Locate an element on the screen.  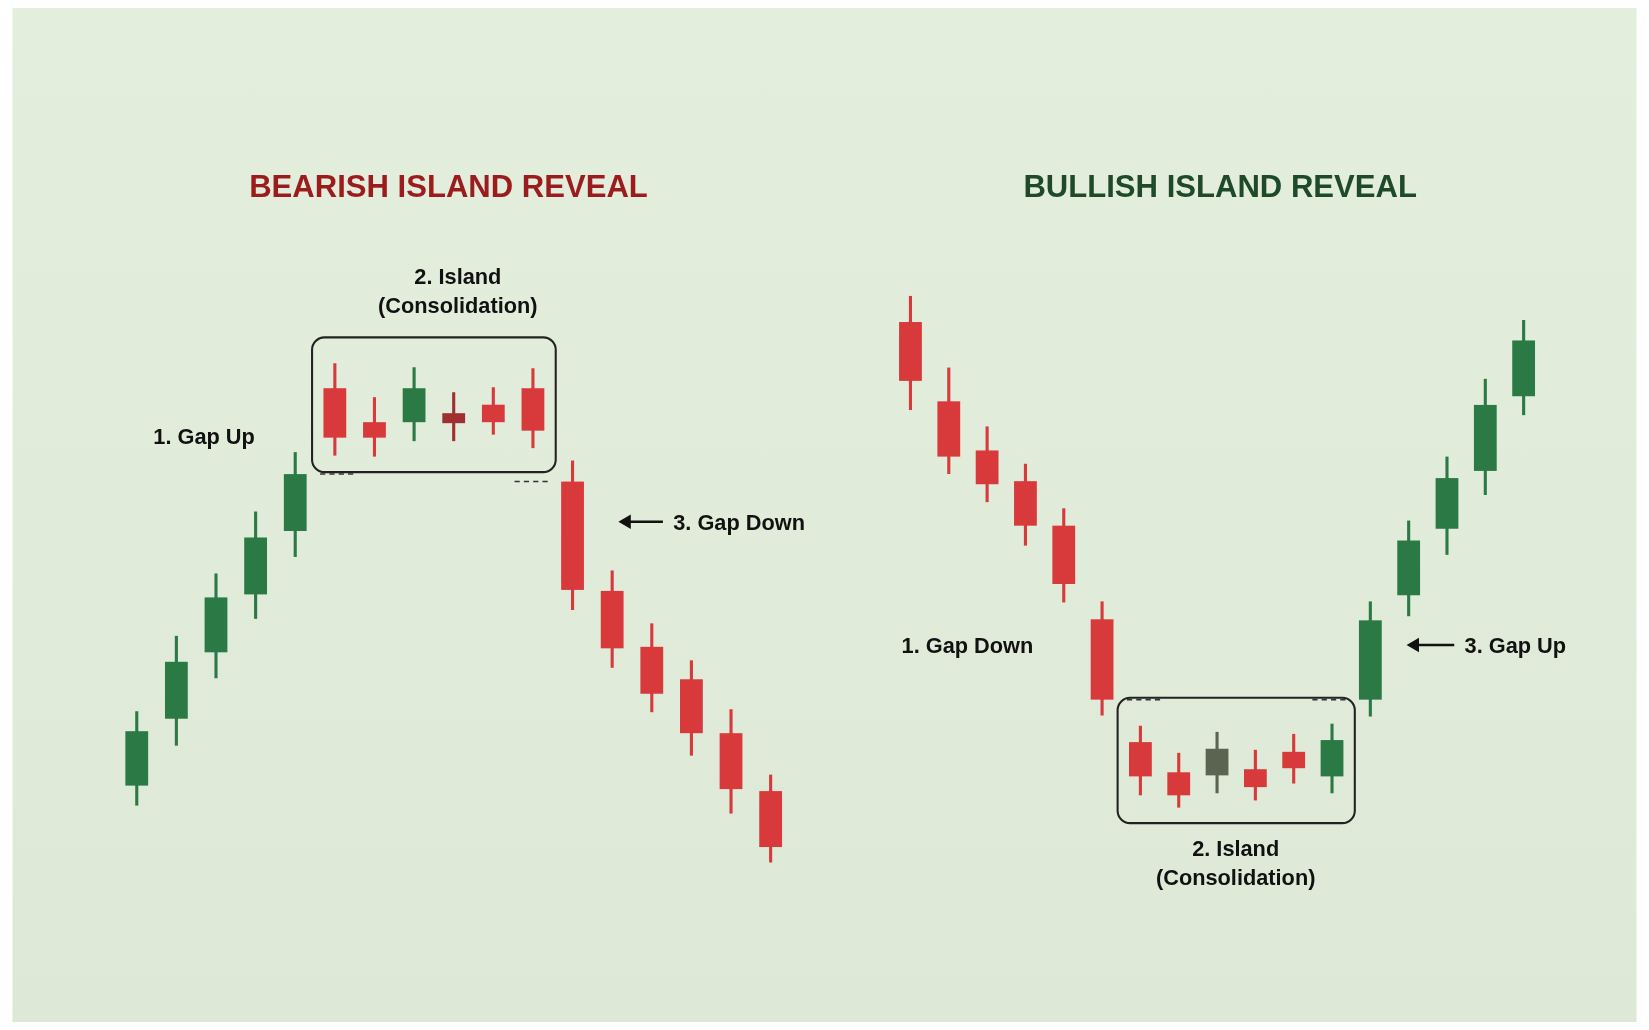
annotation: 1. Gap Down is located at coordinates (967, 646).